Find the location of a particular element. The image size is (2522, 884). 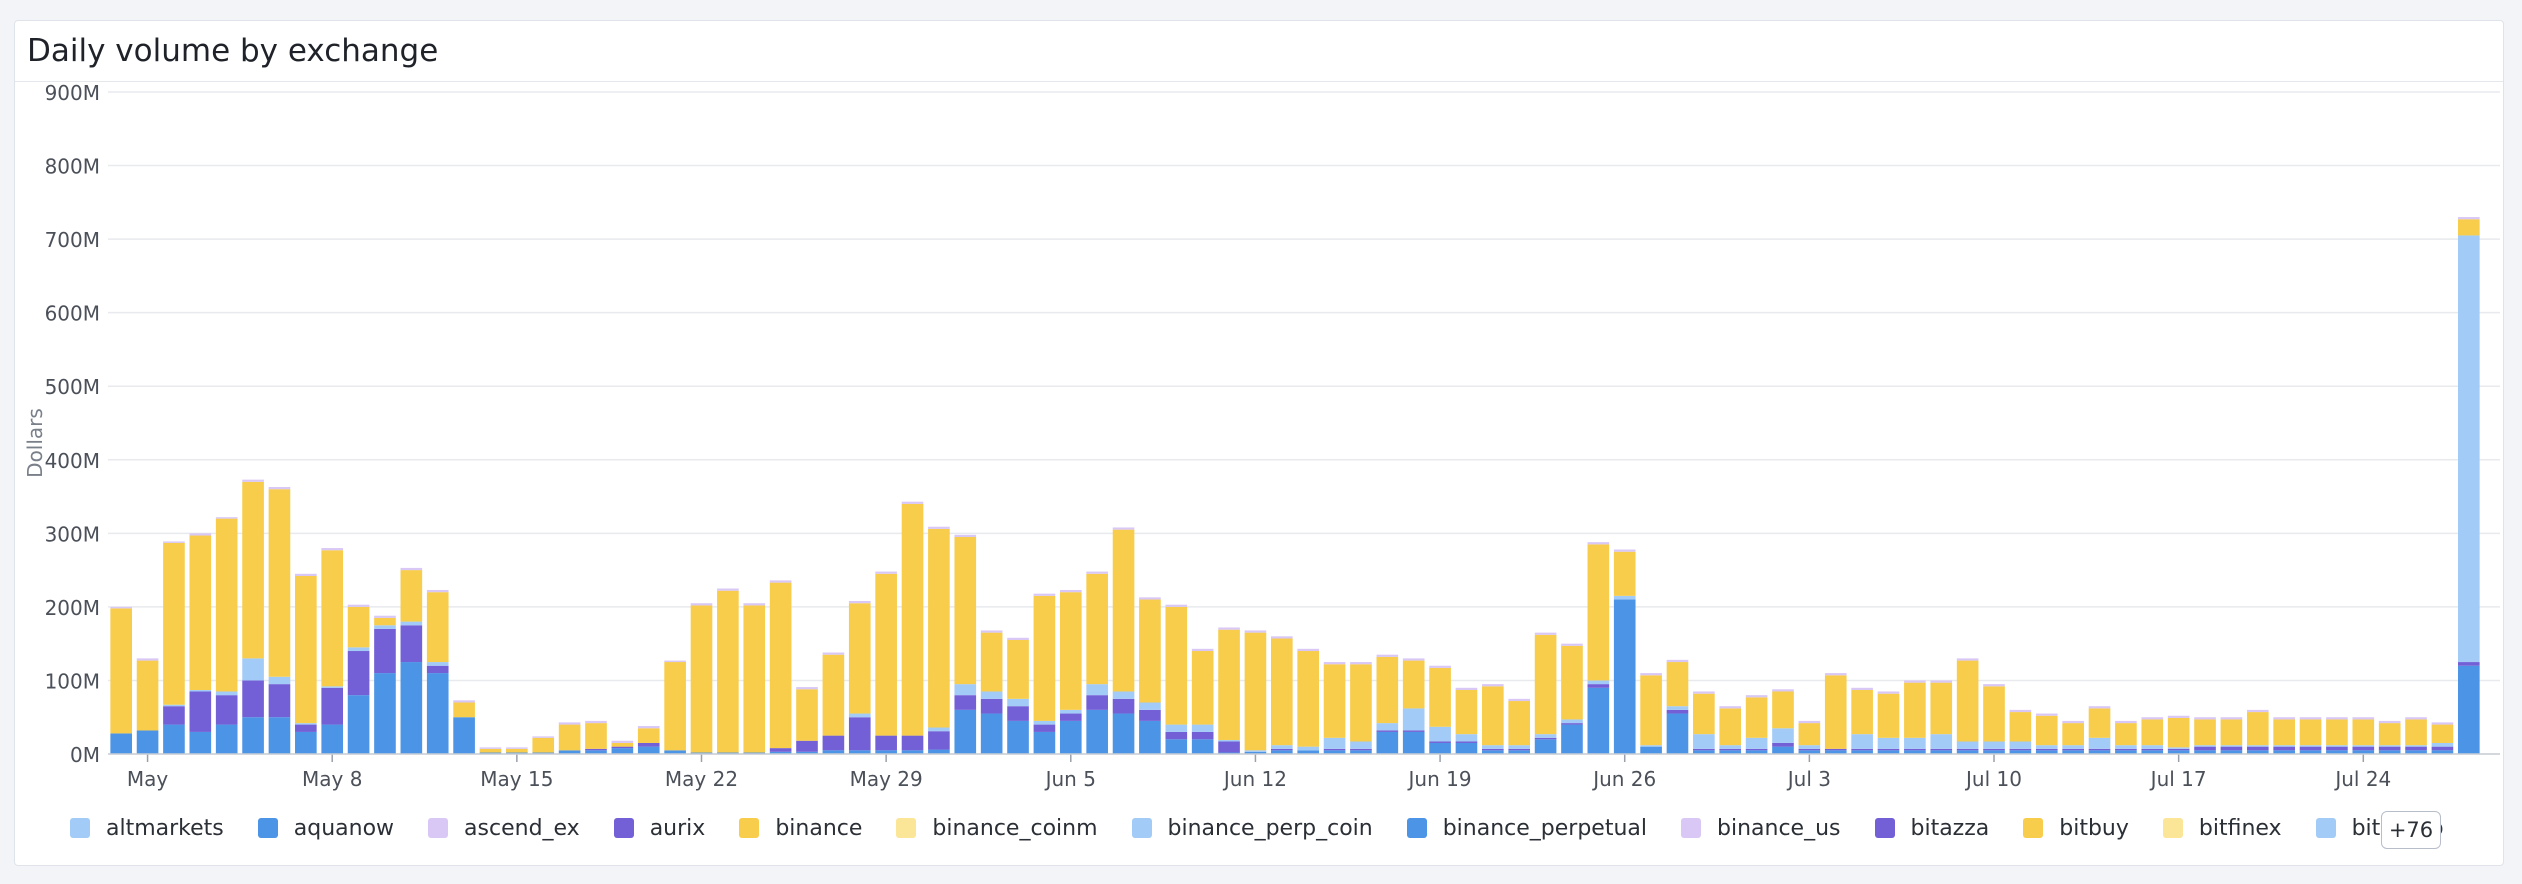

legend-item-binance_perp_coin: binance_perp_coin is located at coordinates (1252, 828).